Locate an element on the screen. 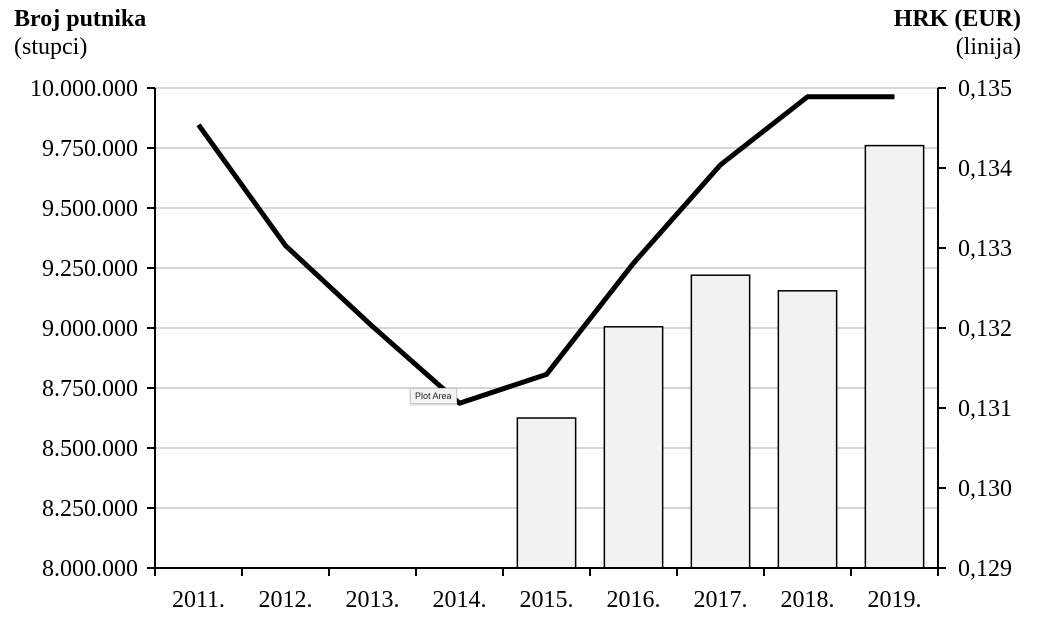 This screenshot has width=1043, height=622. x-tick-label: 2013. is located at coordinates (373, 600).